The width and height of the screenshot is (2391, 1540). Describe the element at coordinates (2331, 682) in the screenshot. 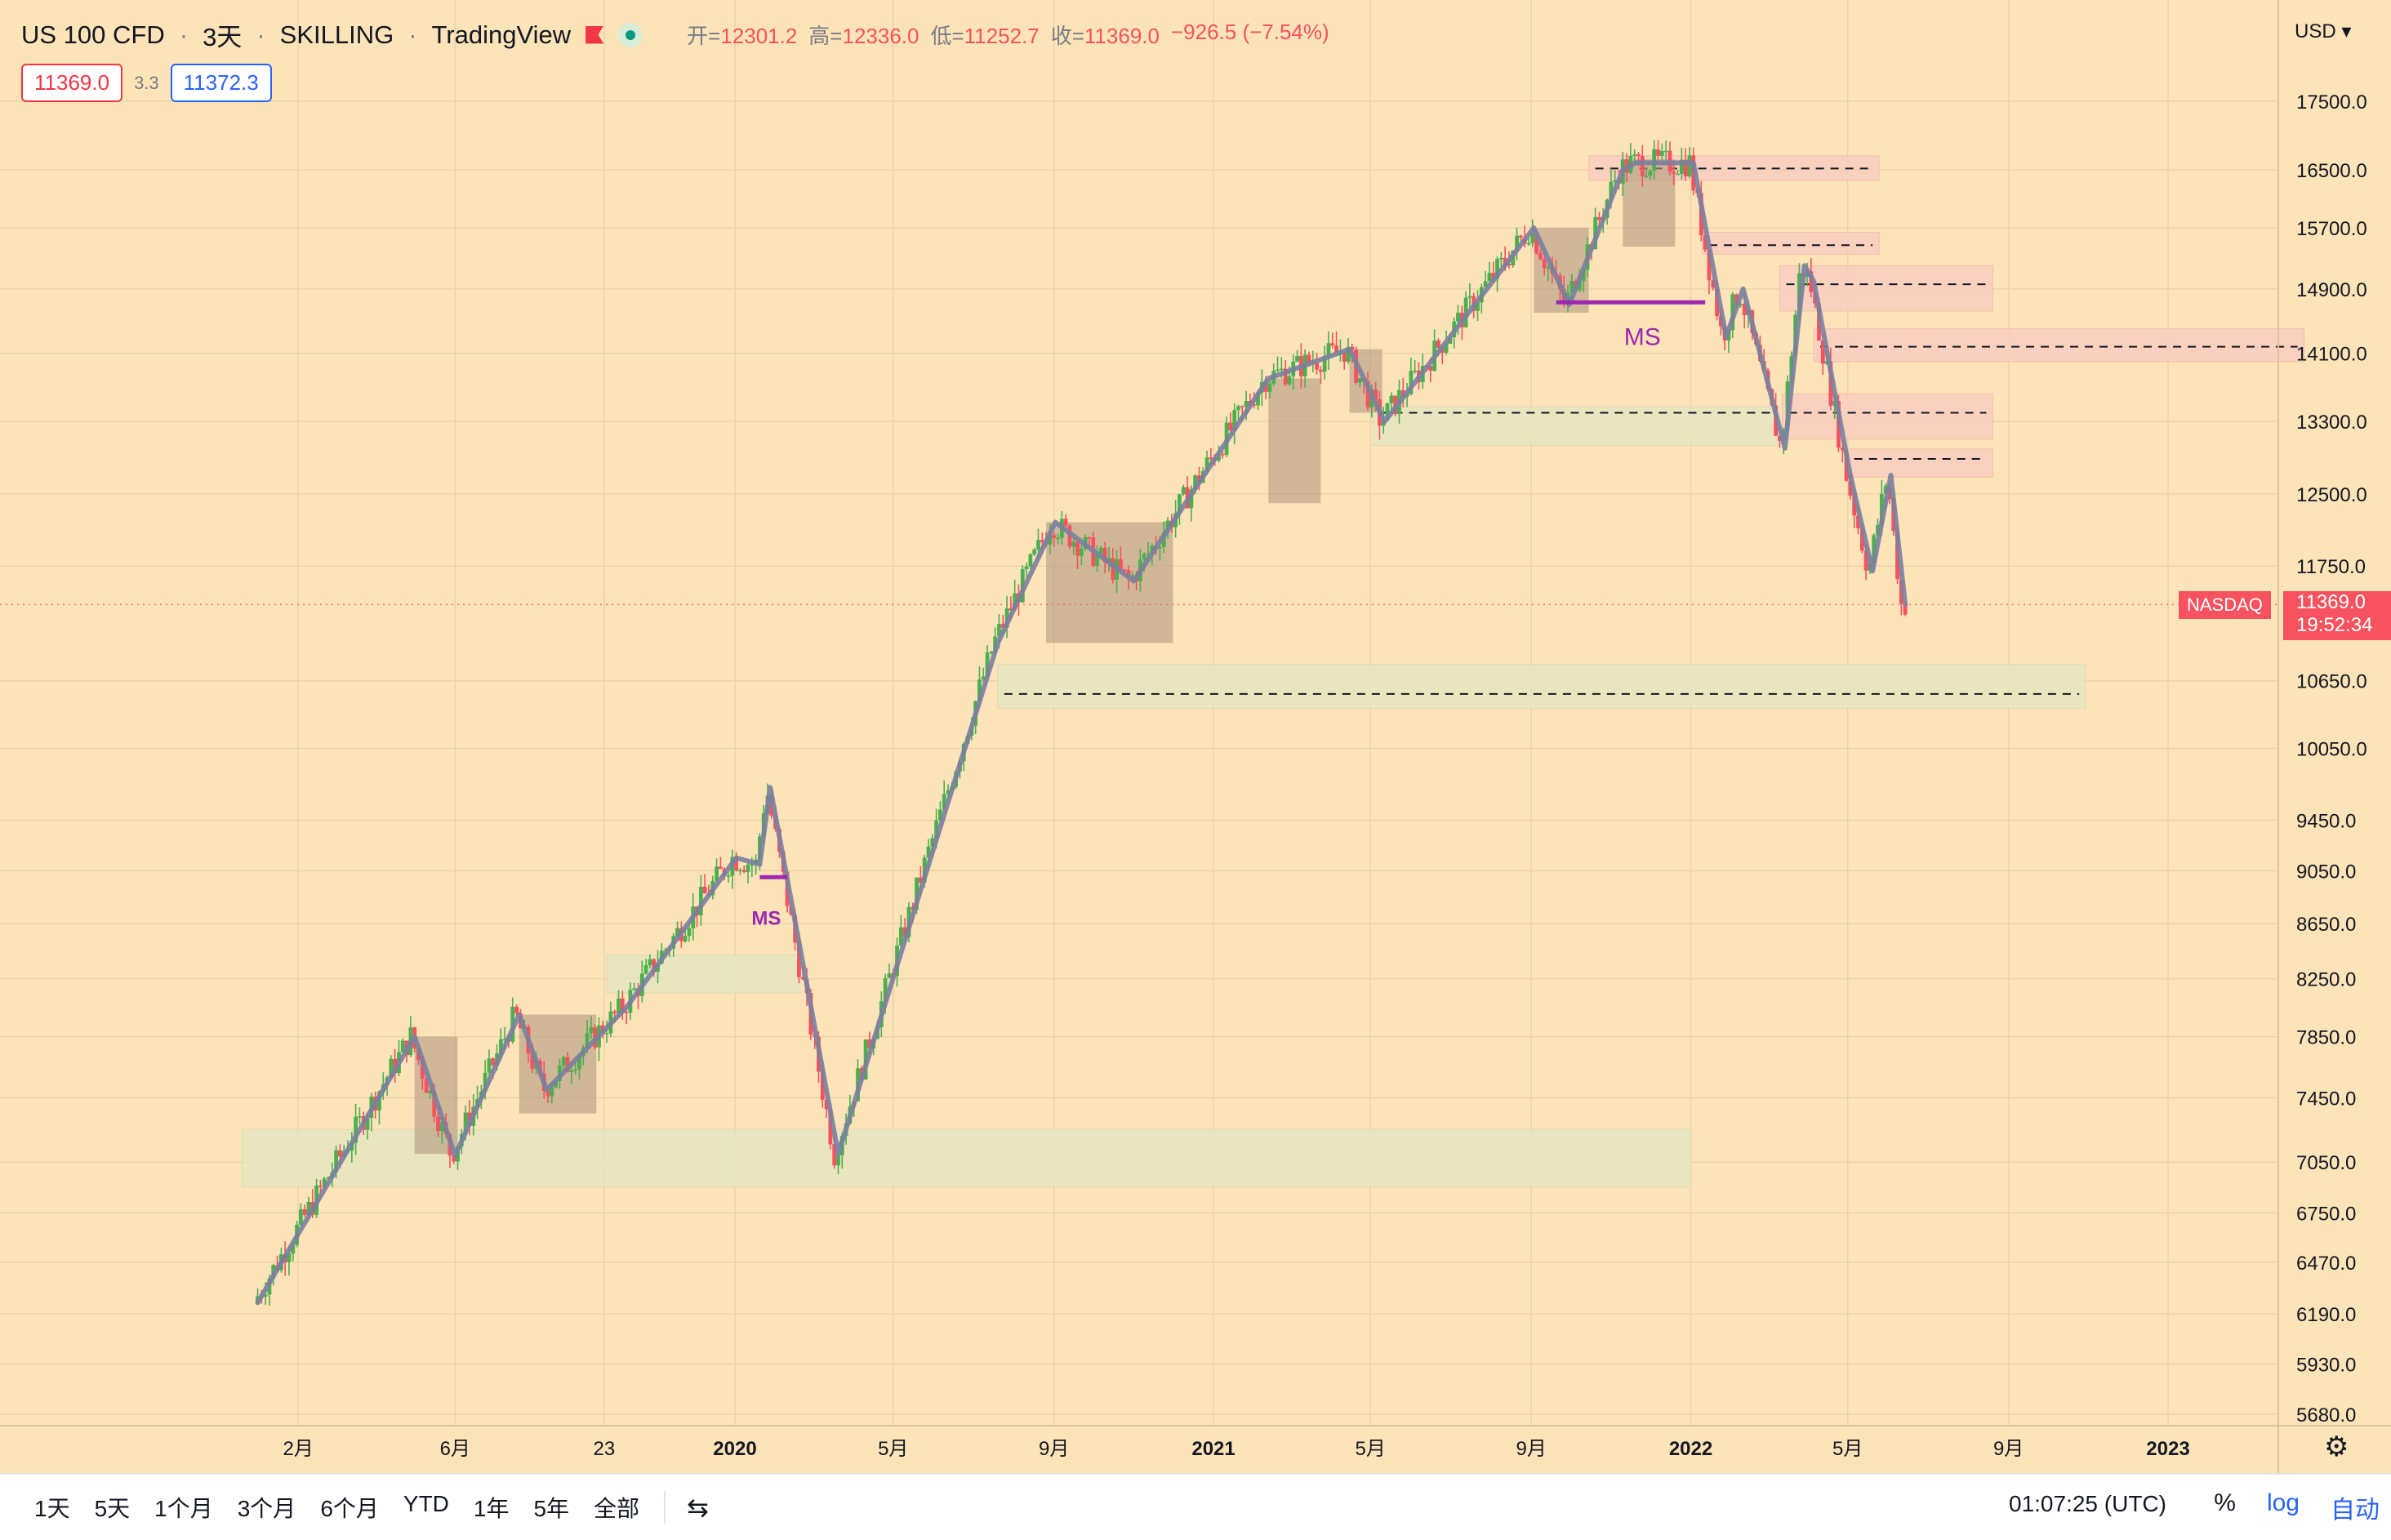

I see `y-tick-label: 10650.0` at that location.